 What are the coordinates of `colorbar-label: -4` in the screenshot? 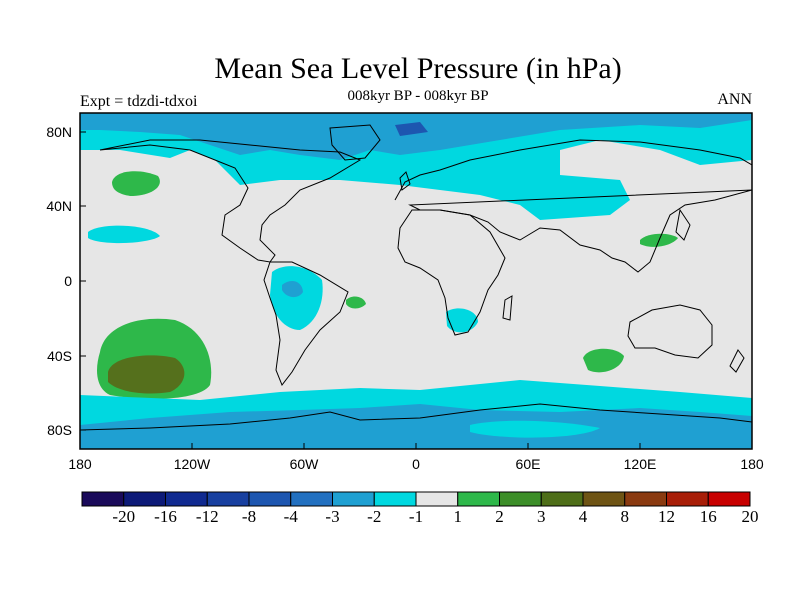 It's located at (290, 516).